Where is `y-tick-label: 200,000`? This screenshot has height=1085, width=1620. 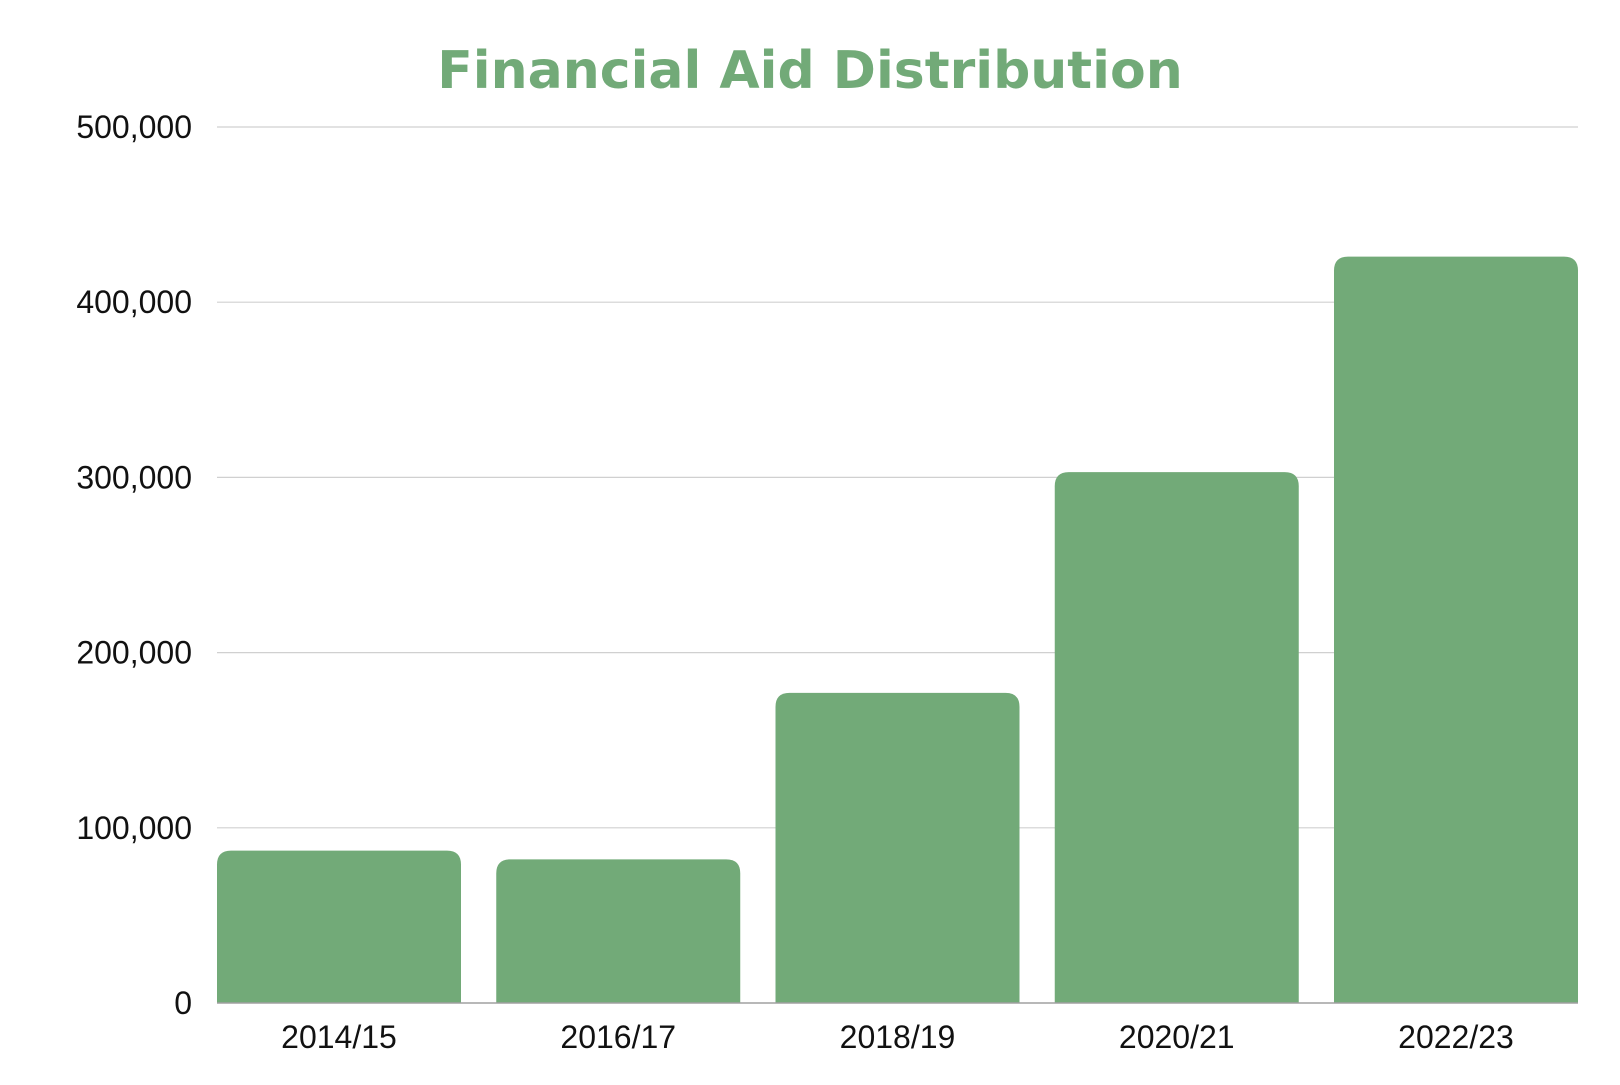
y-tick-label: 200,000 is located at coordinates (134, 653).